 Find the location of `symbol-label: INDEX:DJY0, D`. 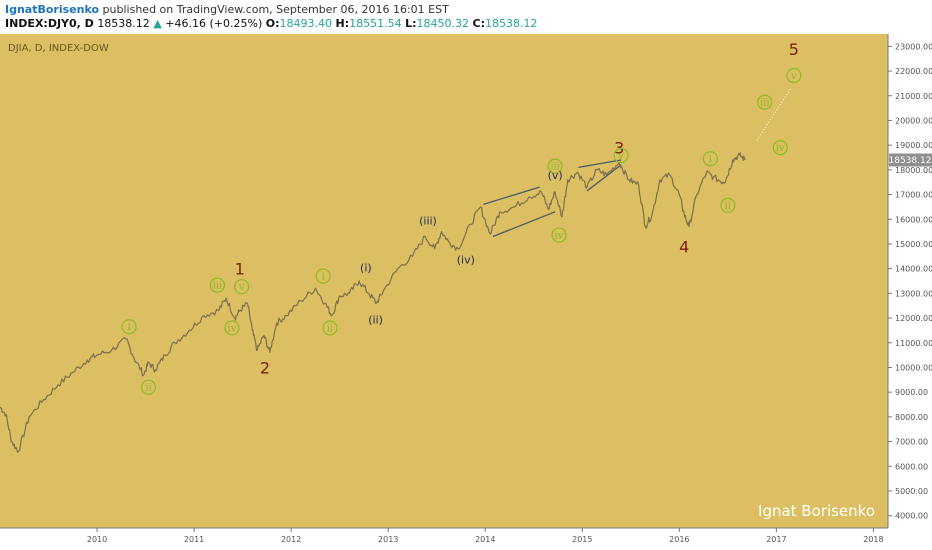

symbol-label: INDEX:DJY0, D is located at coordinates (49, 23).